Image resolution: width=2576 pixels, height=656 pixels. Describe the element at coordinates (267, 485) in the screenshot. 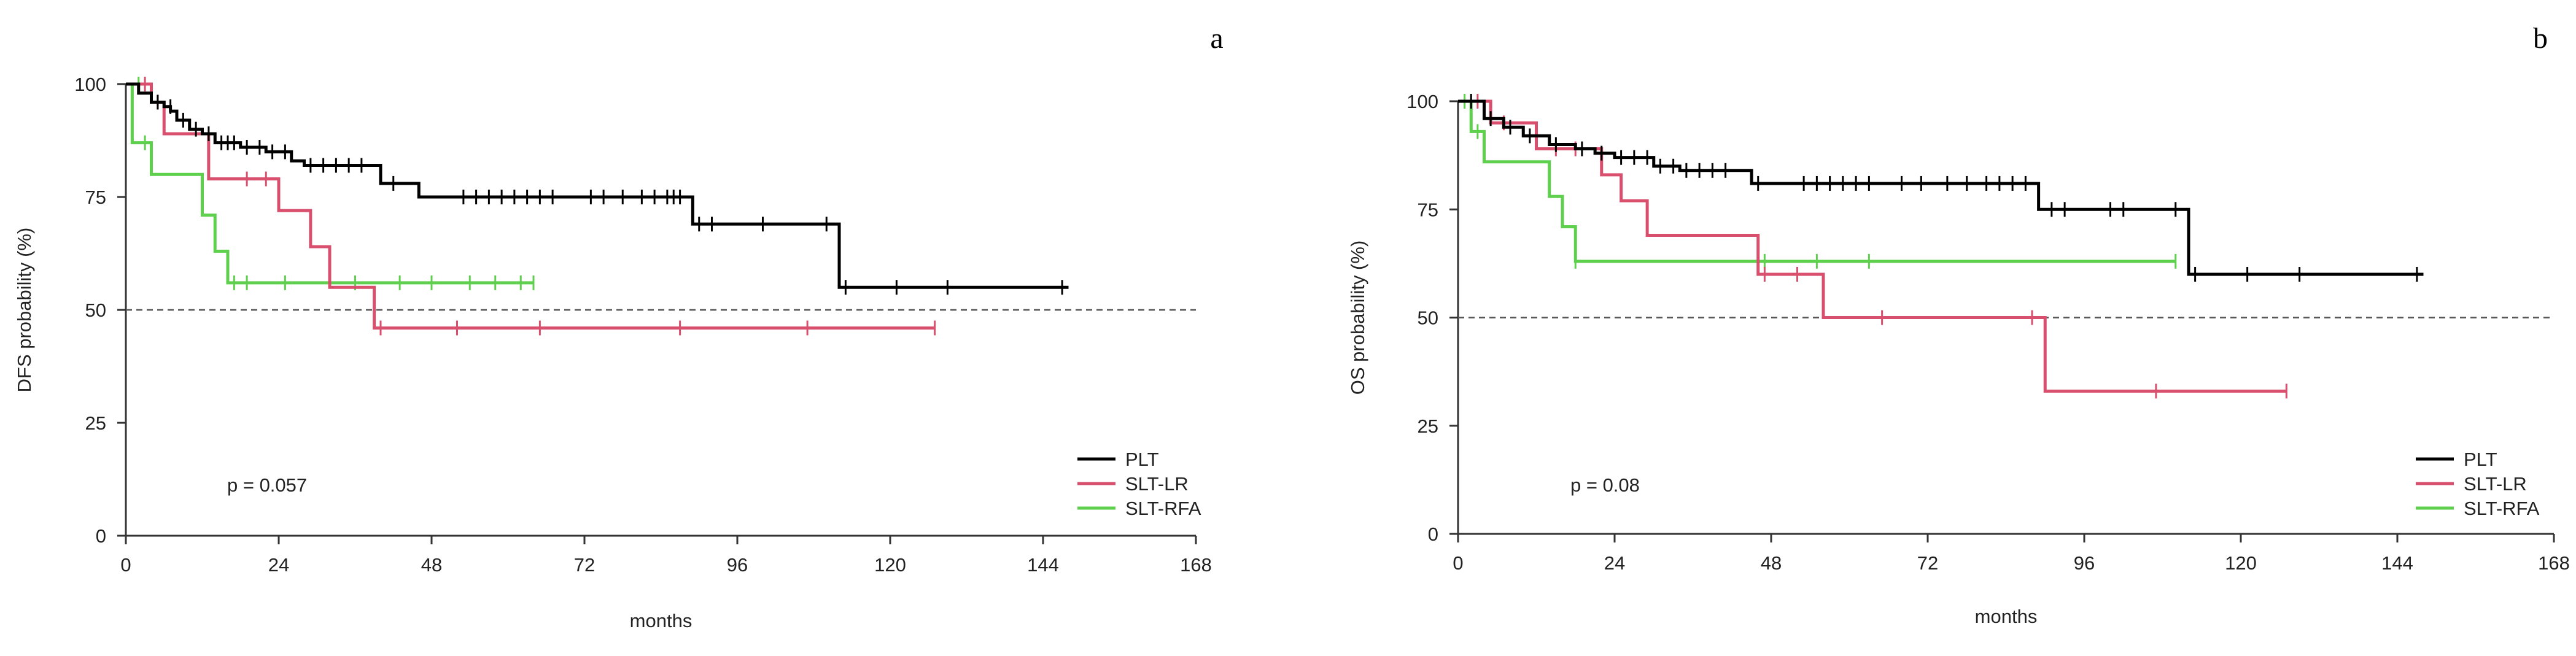

I see `p-value-annotation: p = 0.057` at that location.